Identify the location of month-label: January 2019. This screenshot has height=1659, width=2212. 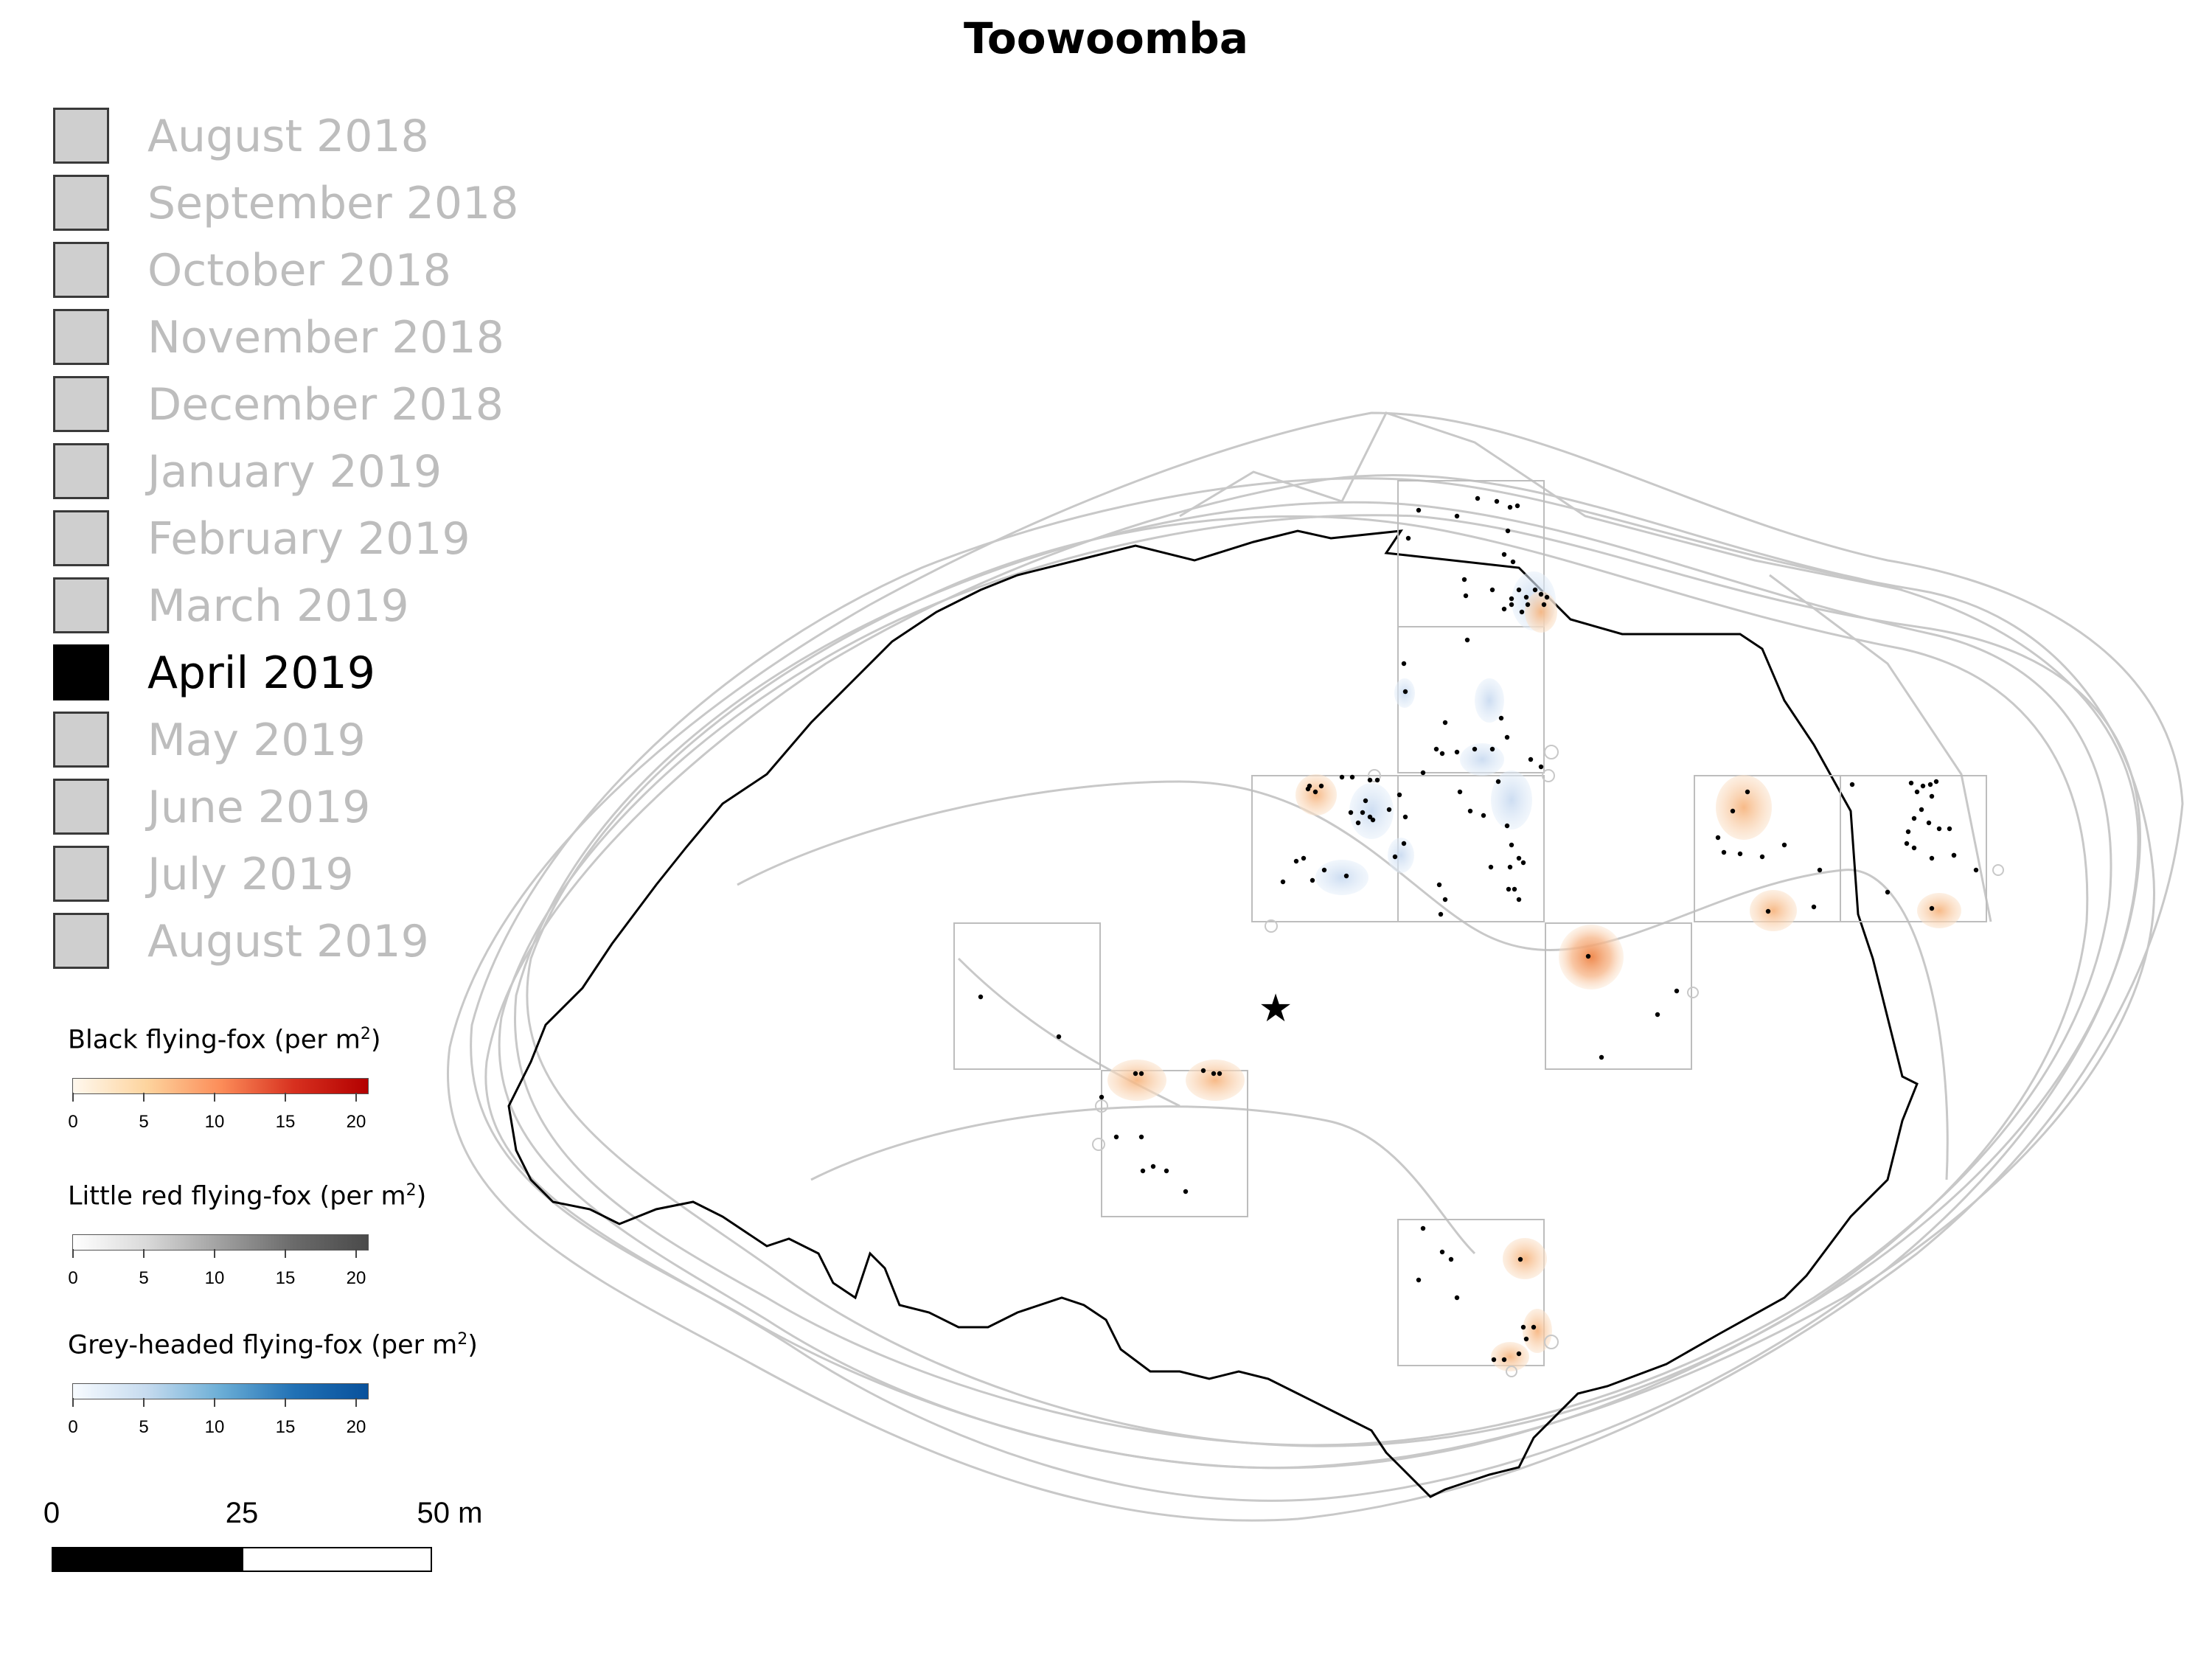
(294, 472).